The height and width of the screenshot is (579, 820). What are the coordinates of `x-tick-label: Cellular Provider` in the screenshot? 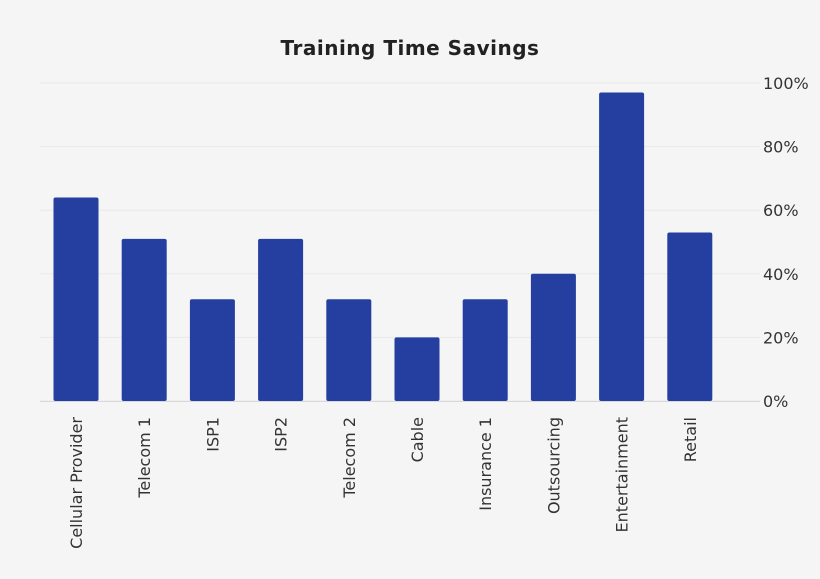 It's located at (76, 483).